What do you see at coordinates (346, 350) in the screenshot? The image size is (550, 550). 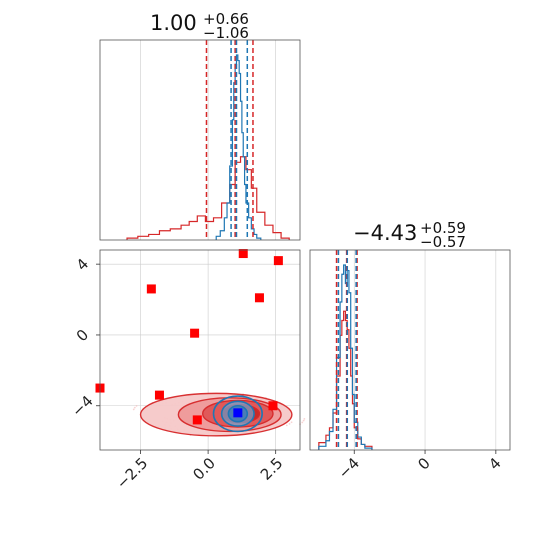 I see `histogram-param2-quantile-lines` at bounding box center [346, 350].